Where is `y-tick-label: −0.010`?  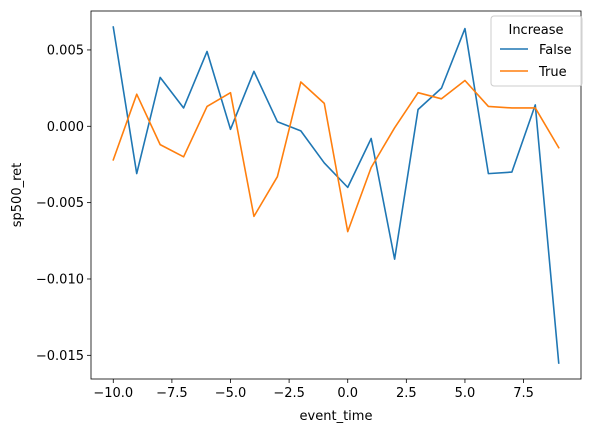 y-tick-label: −0.010 is located at coordinates (60, 279).